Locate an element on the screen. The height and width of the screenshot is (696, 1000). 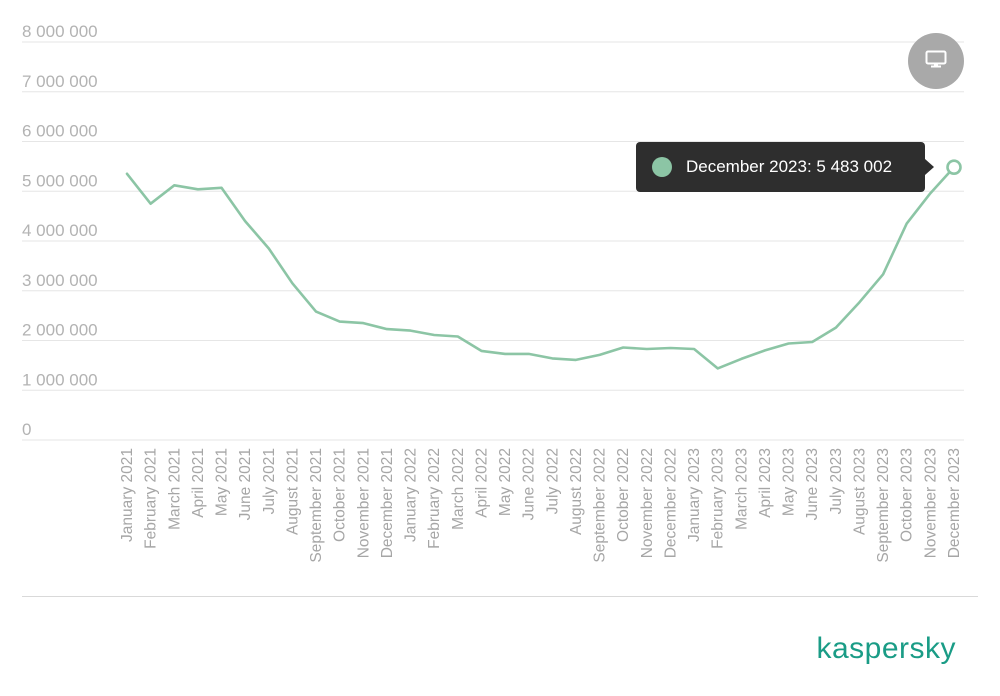
x-tick-label: January 2023 is located at coordinates (694, 495).